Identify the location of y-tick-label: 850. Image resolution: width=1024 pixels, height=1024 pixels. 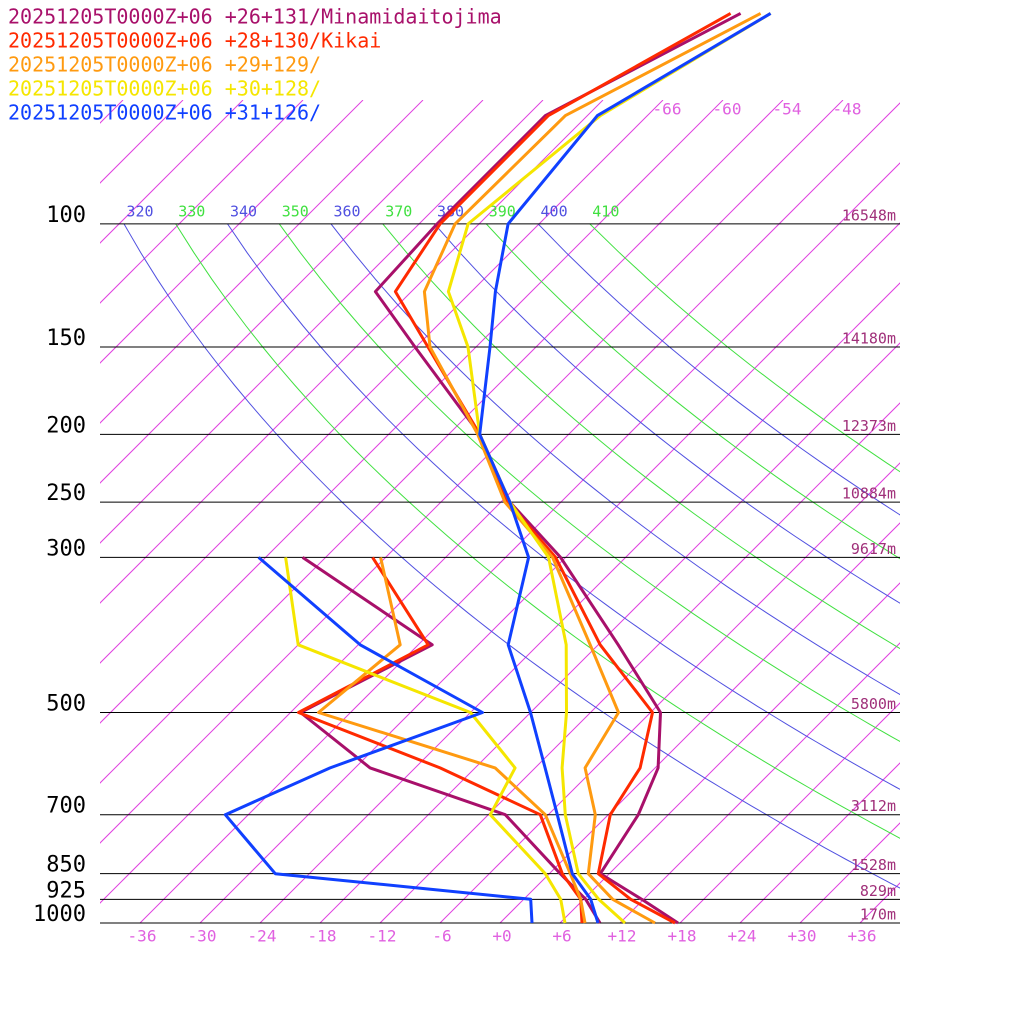
(66, 865).